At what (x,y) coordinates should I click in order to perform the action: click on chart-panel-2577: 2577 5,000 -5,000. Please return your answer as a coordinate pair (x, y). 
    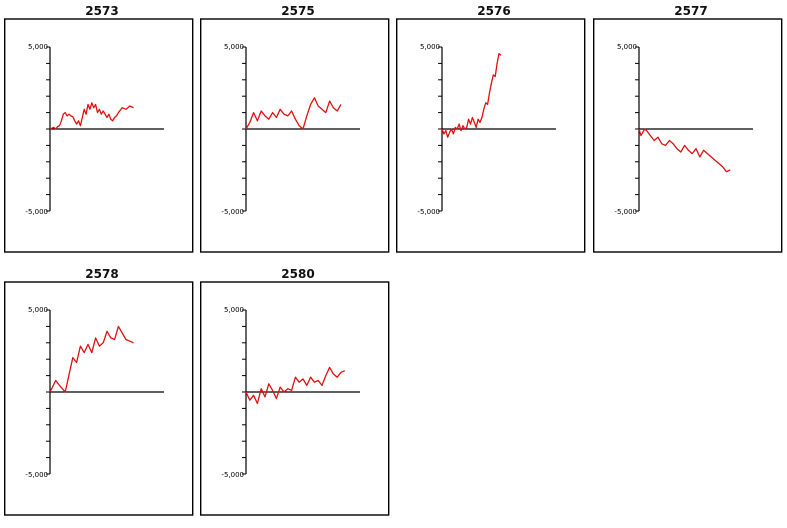
    Looking at the image, I should click on (689, 134).